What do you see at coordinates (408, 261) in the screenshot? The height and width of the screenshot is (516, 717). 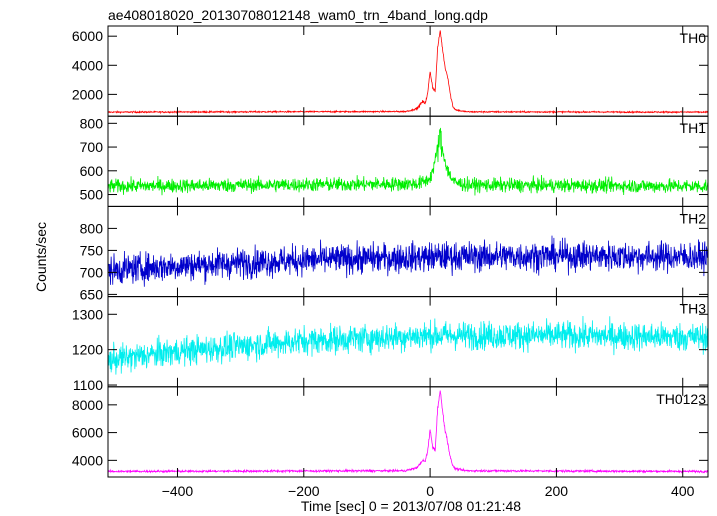 I see `series-line-th2` at bounding box center [408, 261].